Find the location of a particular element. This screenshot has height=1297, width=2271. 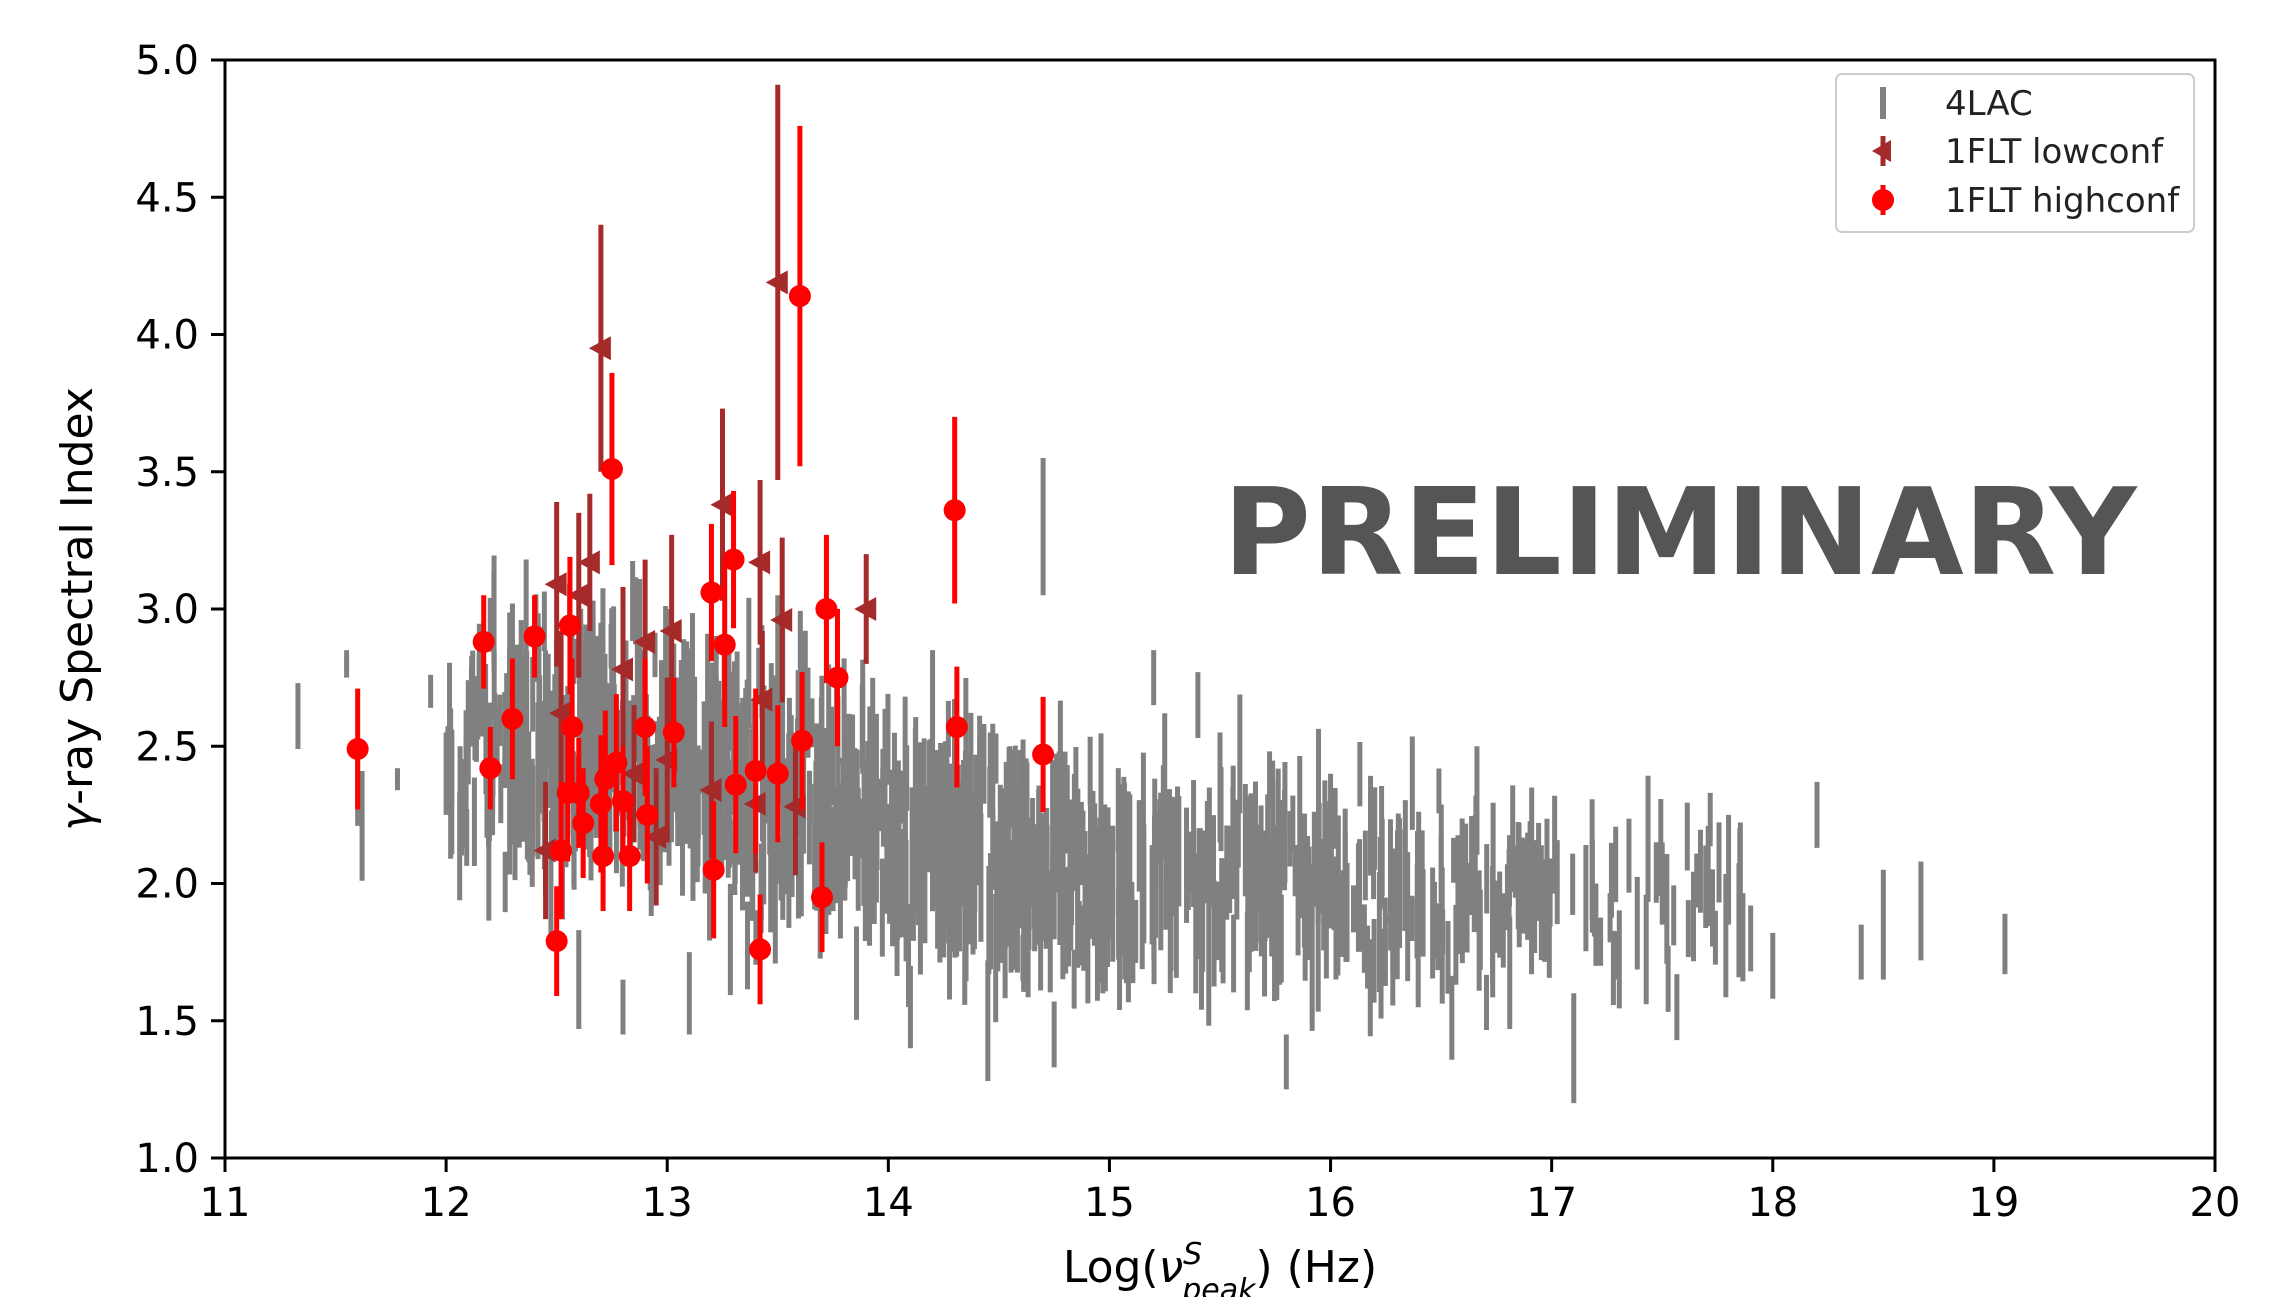

svg-text: 1FLT highconf is located at coordinates (2062, 201).